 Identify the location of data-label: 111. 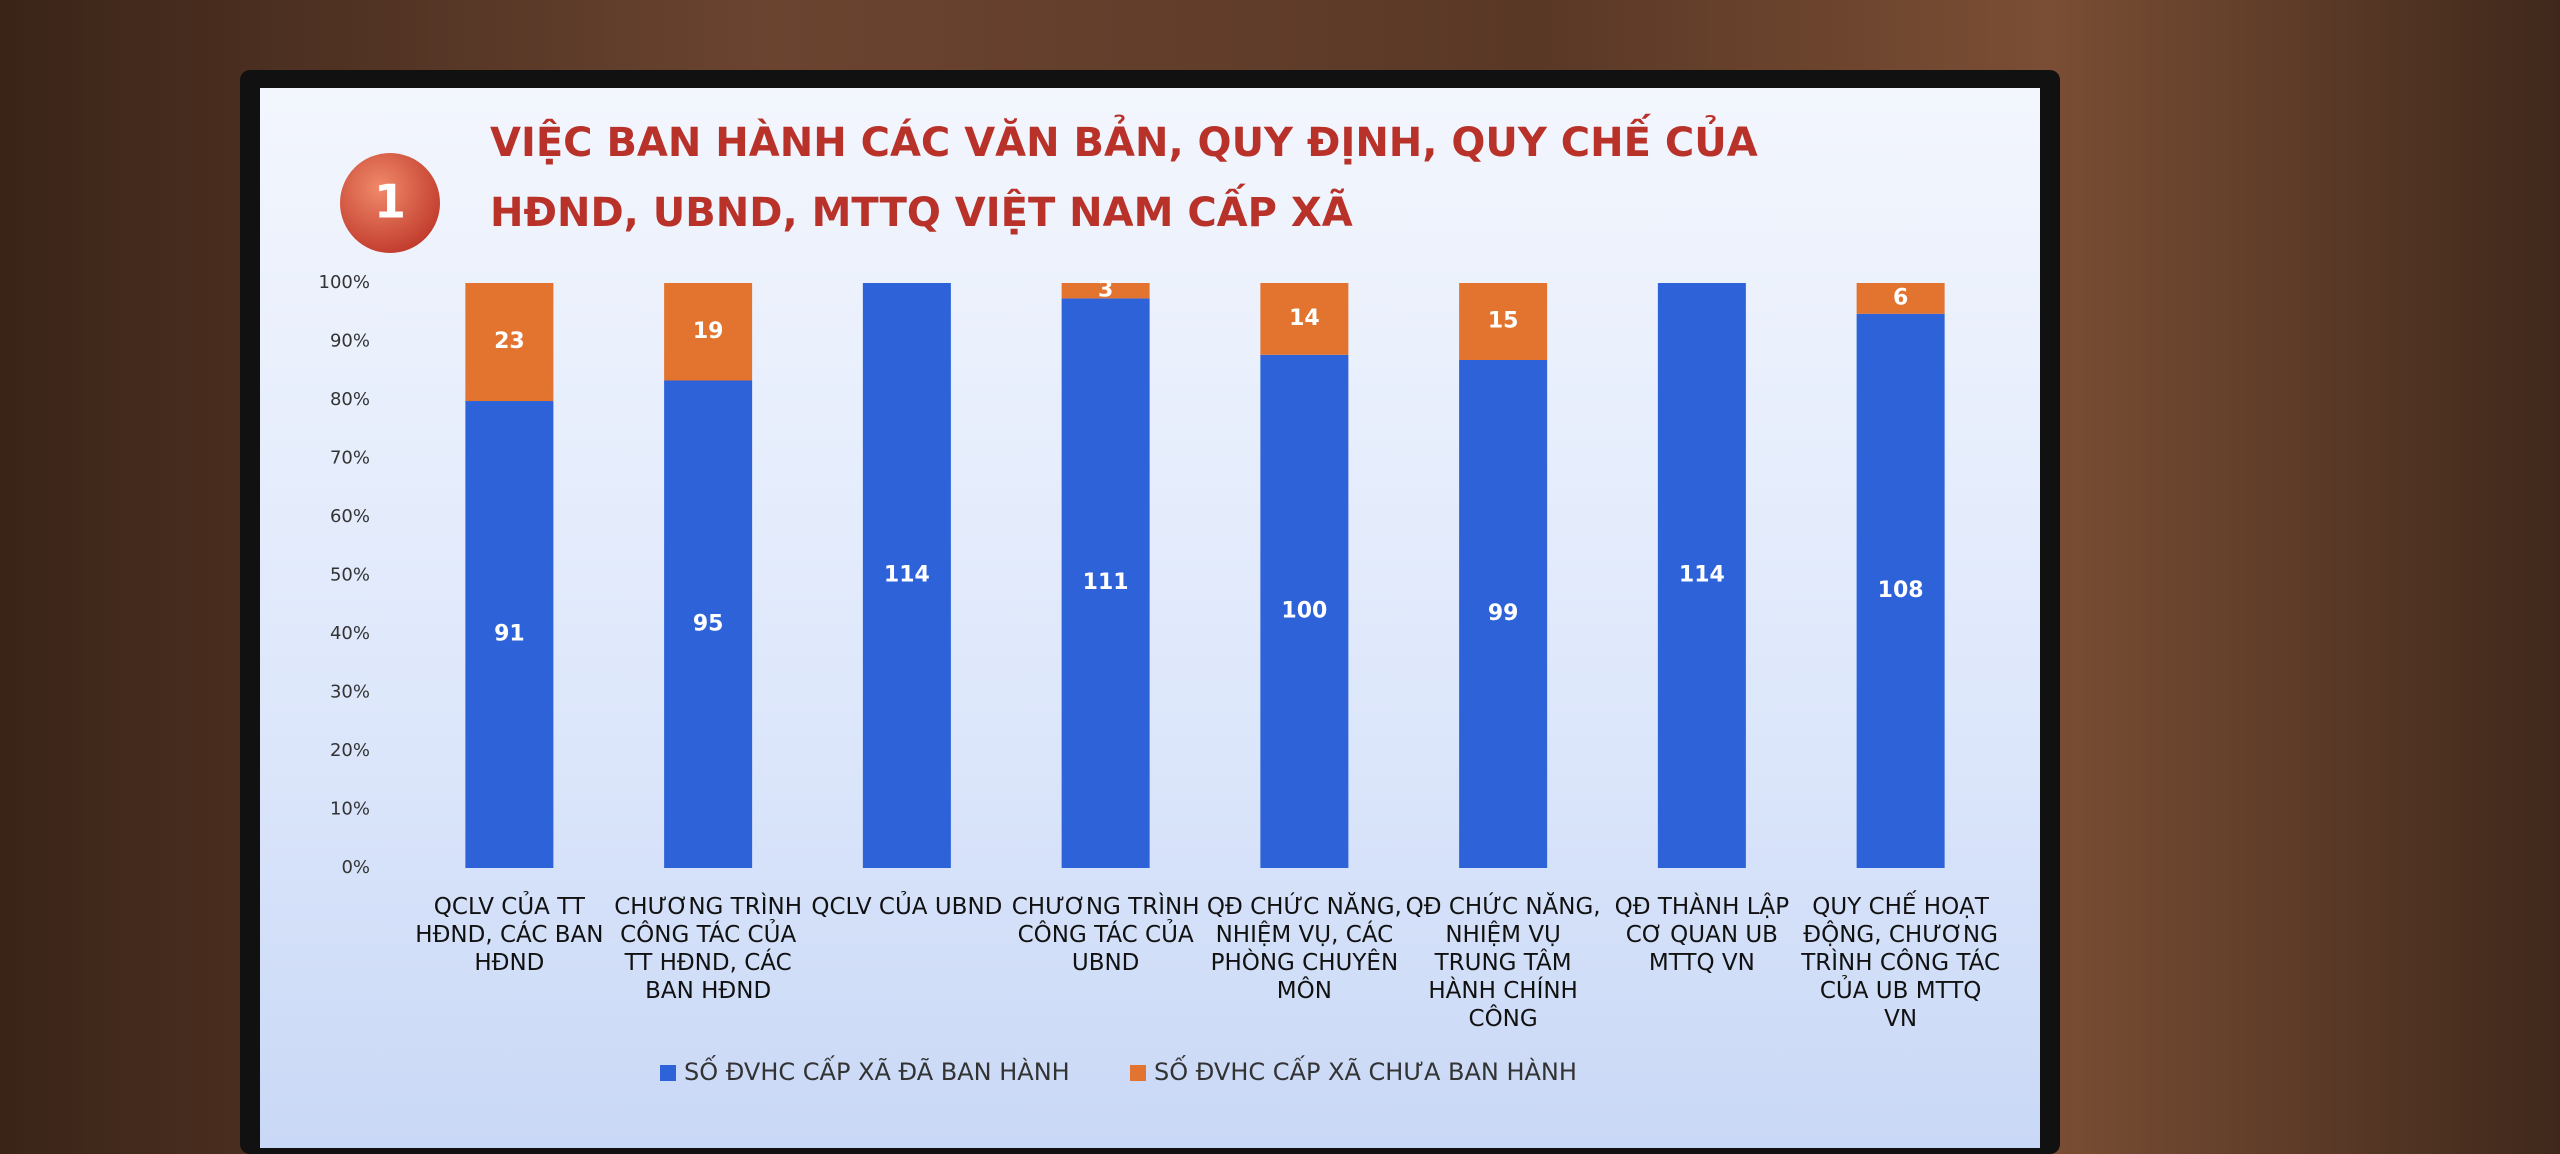
(1106, 582).